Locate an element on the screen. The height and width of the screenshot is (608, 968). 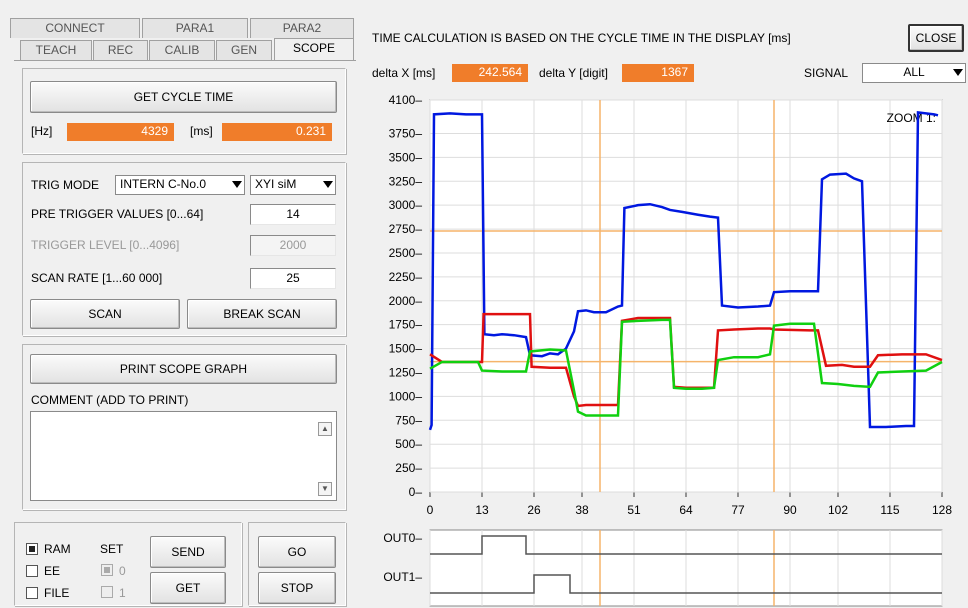
x-tick-label: 128 is located at coordinates (942, 510).